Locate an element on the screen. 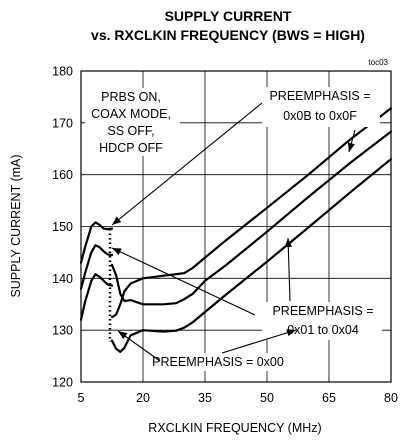 This screenshot has height=441, width=406. series-0-low-freq-line is located at coordinates (96, 242).